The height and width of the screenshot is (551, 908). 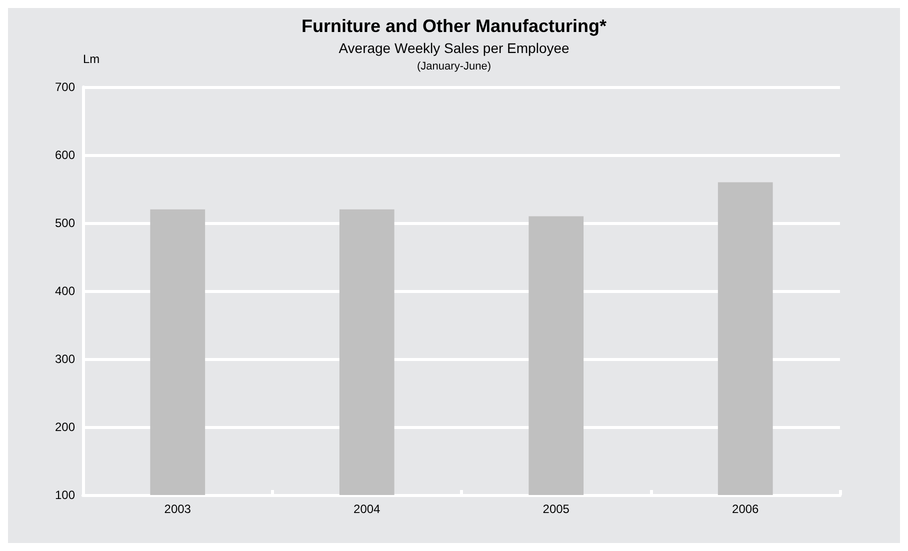 I want to click on y-tick-label: 400, so click(x=65, y=291).